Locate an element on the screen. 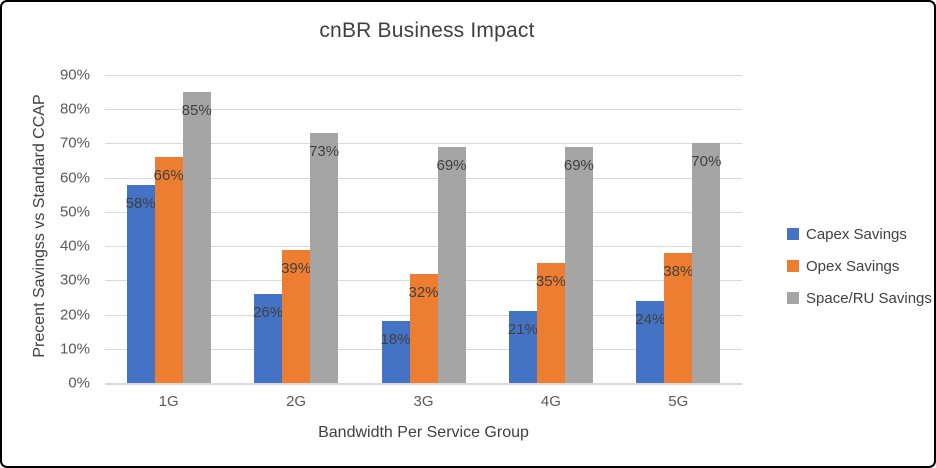  bar-group-1g: 58% 66% 85% is located at coordinates (169, 229).